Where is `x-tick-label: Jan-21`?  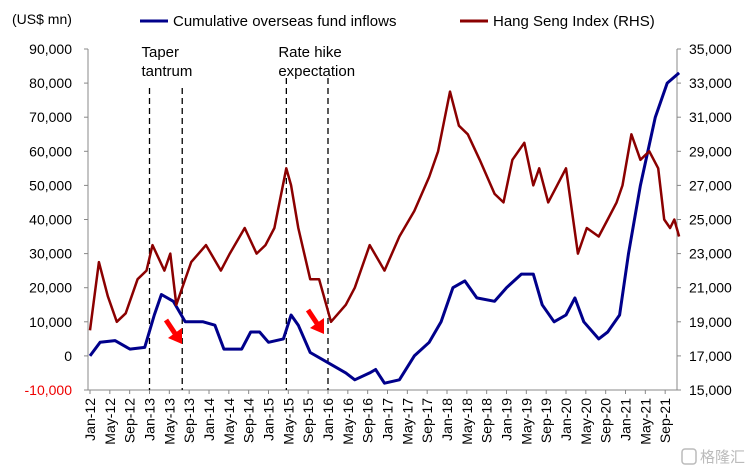
x-tick-label: Jan-21 is located at coordinates (626, 419).